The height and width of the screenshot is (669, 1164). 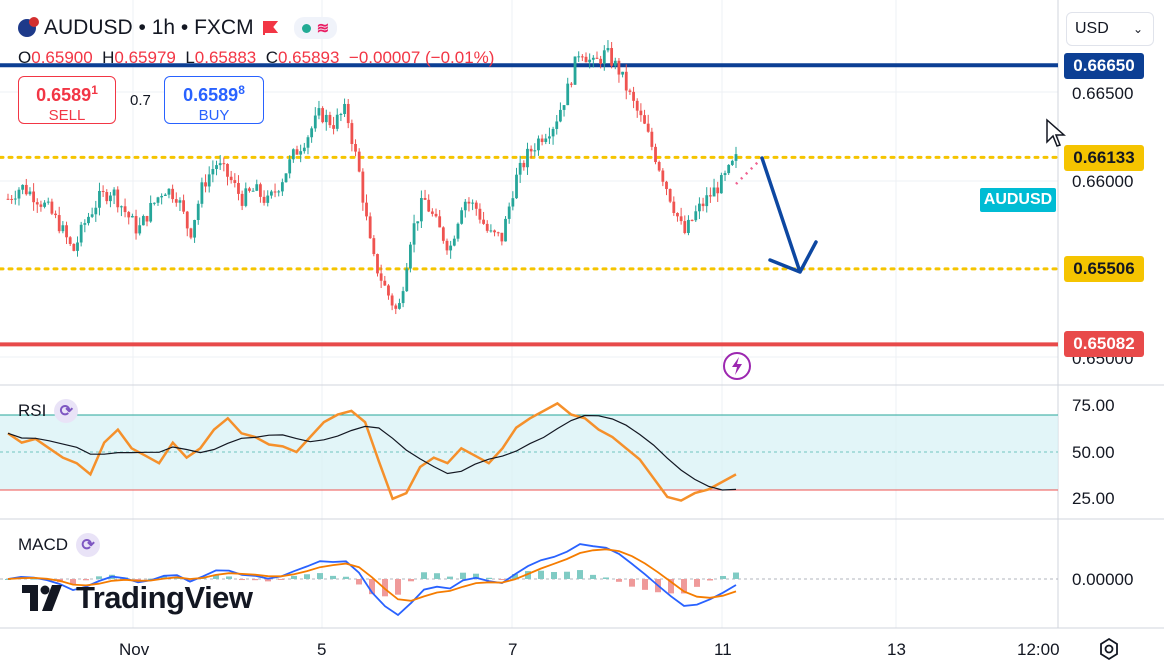 I want to click on macd-legend: MACD ⟳, so click(x=59, y=545).